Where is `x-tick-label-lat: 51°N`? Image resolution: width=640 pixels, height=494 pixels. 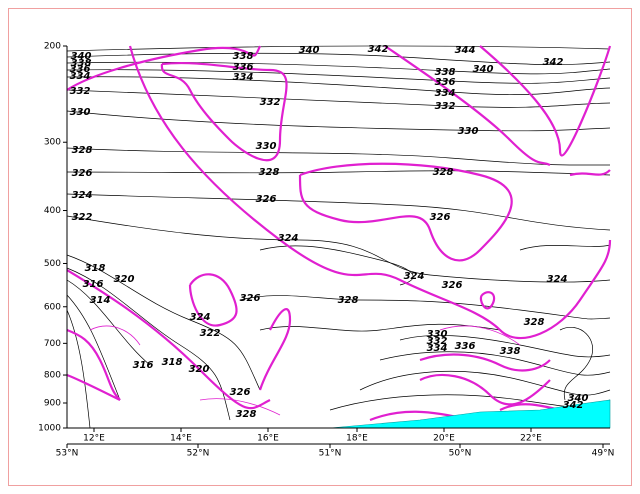 x-tick-label-lat: 51°N is located at coordinates (330, 454).